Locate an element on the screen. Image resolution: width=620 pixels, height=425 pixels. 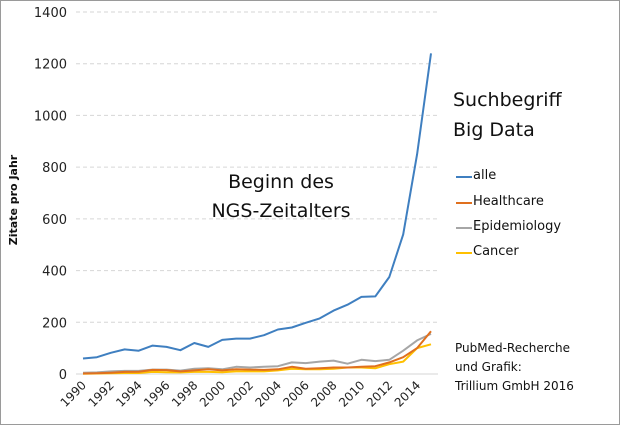
y-axis-ticks: 0 200 400 600 800 1000 1200 1400 is located at coordinates (50, 194).